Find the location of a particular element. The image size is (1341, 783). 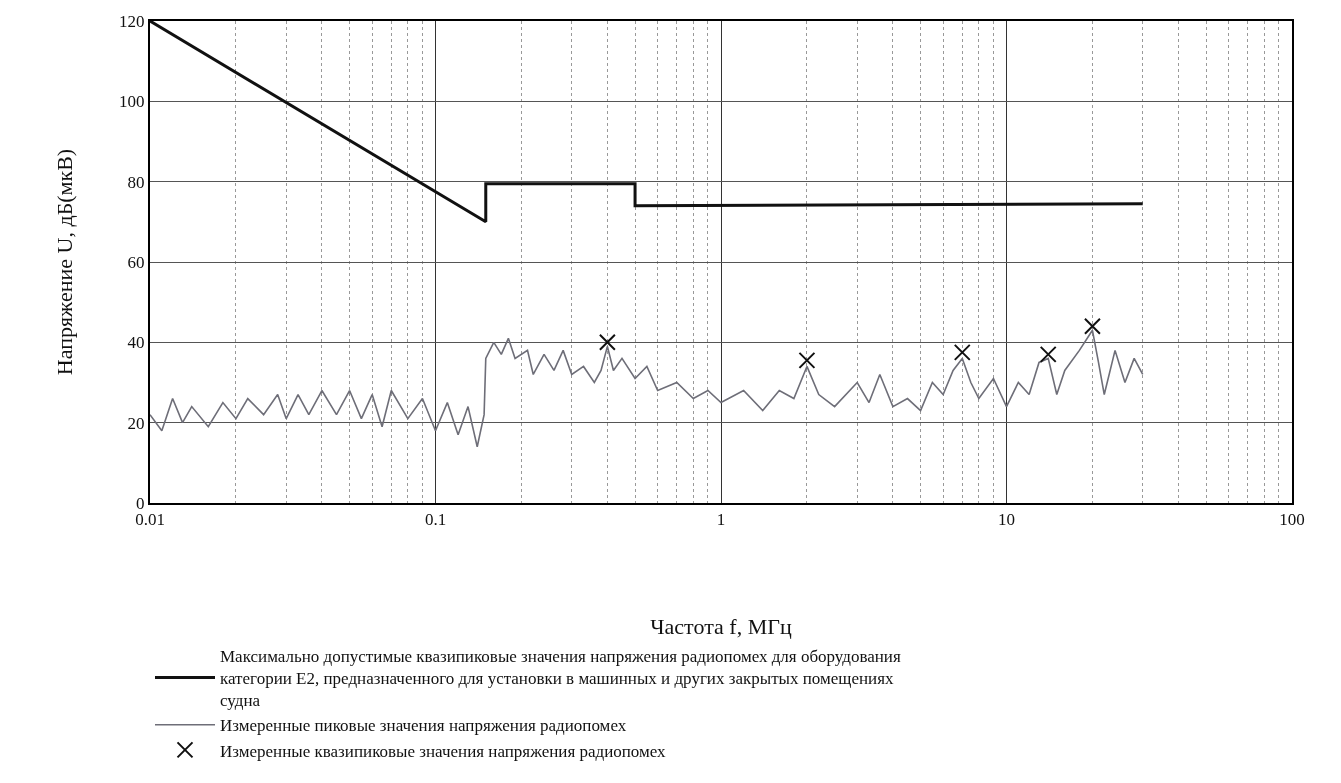

x-axis-title: Частота f, МГц is located at coordinates (721, 626).